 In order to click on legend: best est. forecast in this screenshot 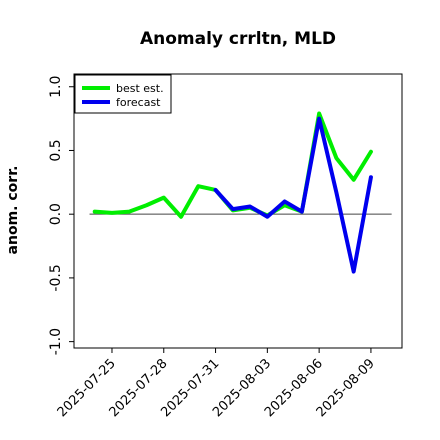, I will do `click(123, 94)`.